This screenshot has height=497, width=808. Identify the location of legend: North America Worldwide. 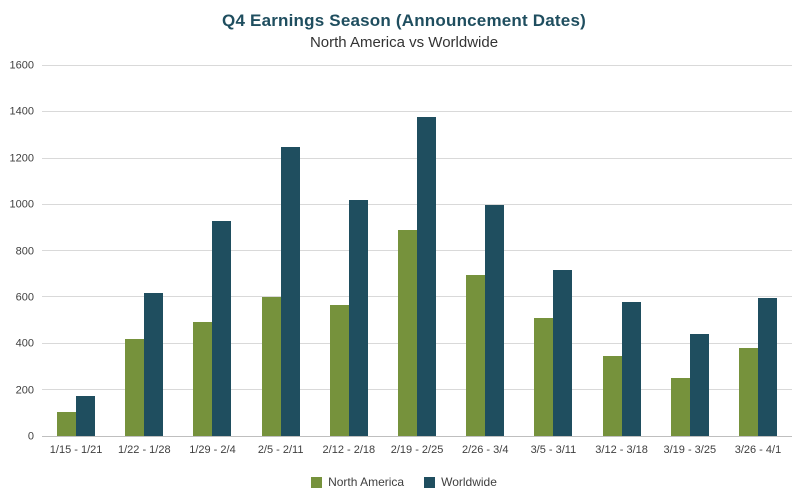
(404, 482).